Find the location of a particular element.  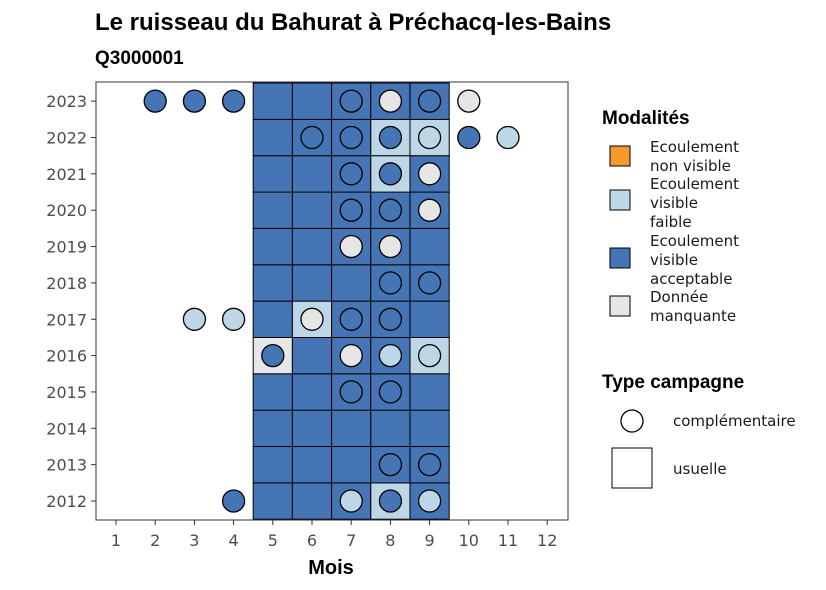

y-tick-label-2018: 2018 is located at coordinates (66, 283).